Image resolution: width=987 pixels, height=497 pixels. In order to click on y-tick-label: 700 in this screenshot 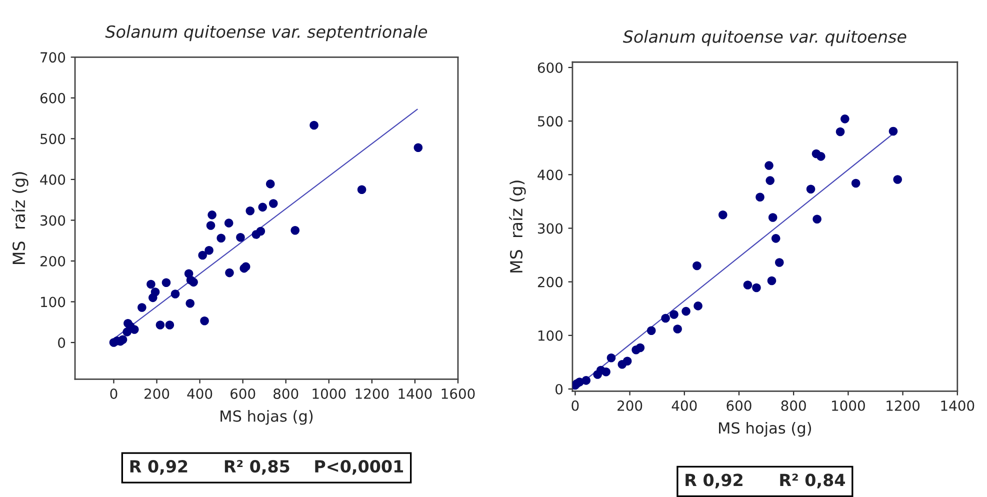, I will do `click(53, 57)`.